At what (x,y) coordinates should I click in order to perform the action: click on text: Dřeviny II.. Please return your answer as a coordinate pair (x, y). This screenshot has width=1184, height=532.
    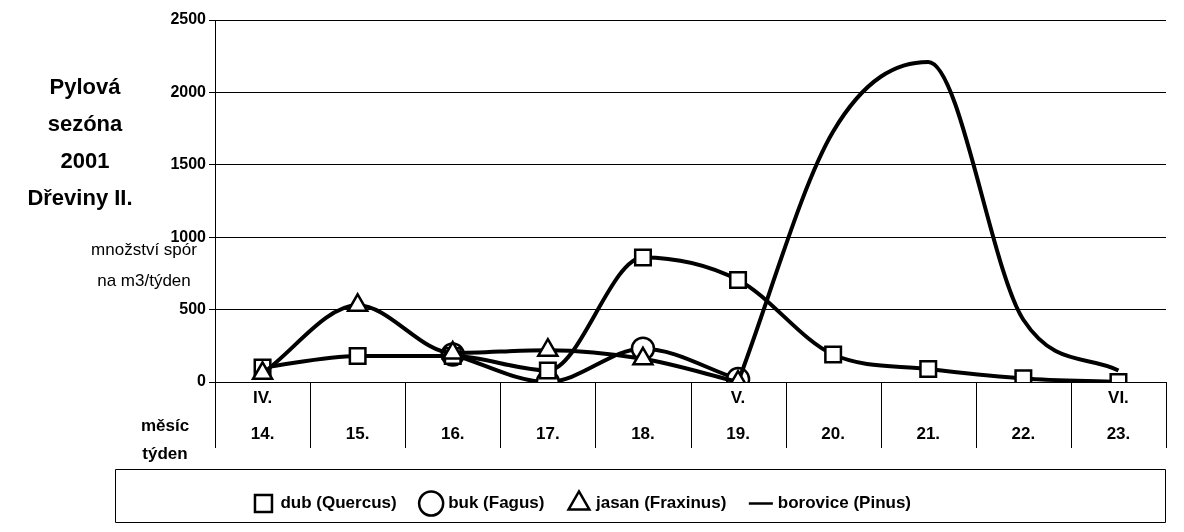
    Looking at the image, I should click on (80, 198).